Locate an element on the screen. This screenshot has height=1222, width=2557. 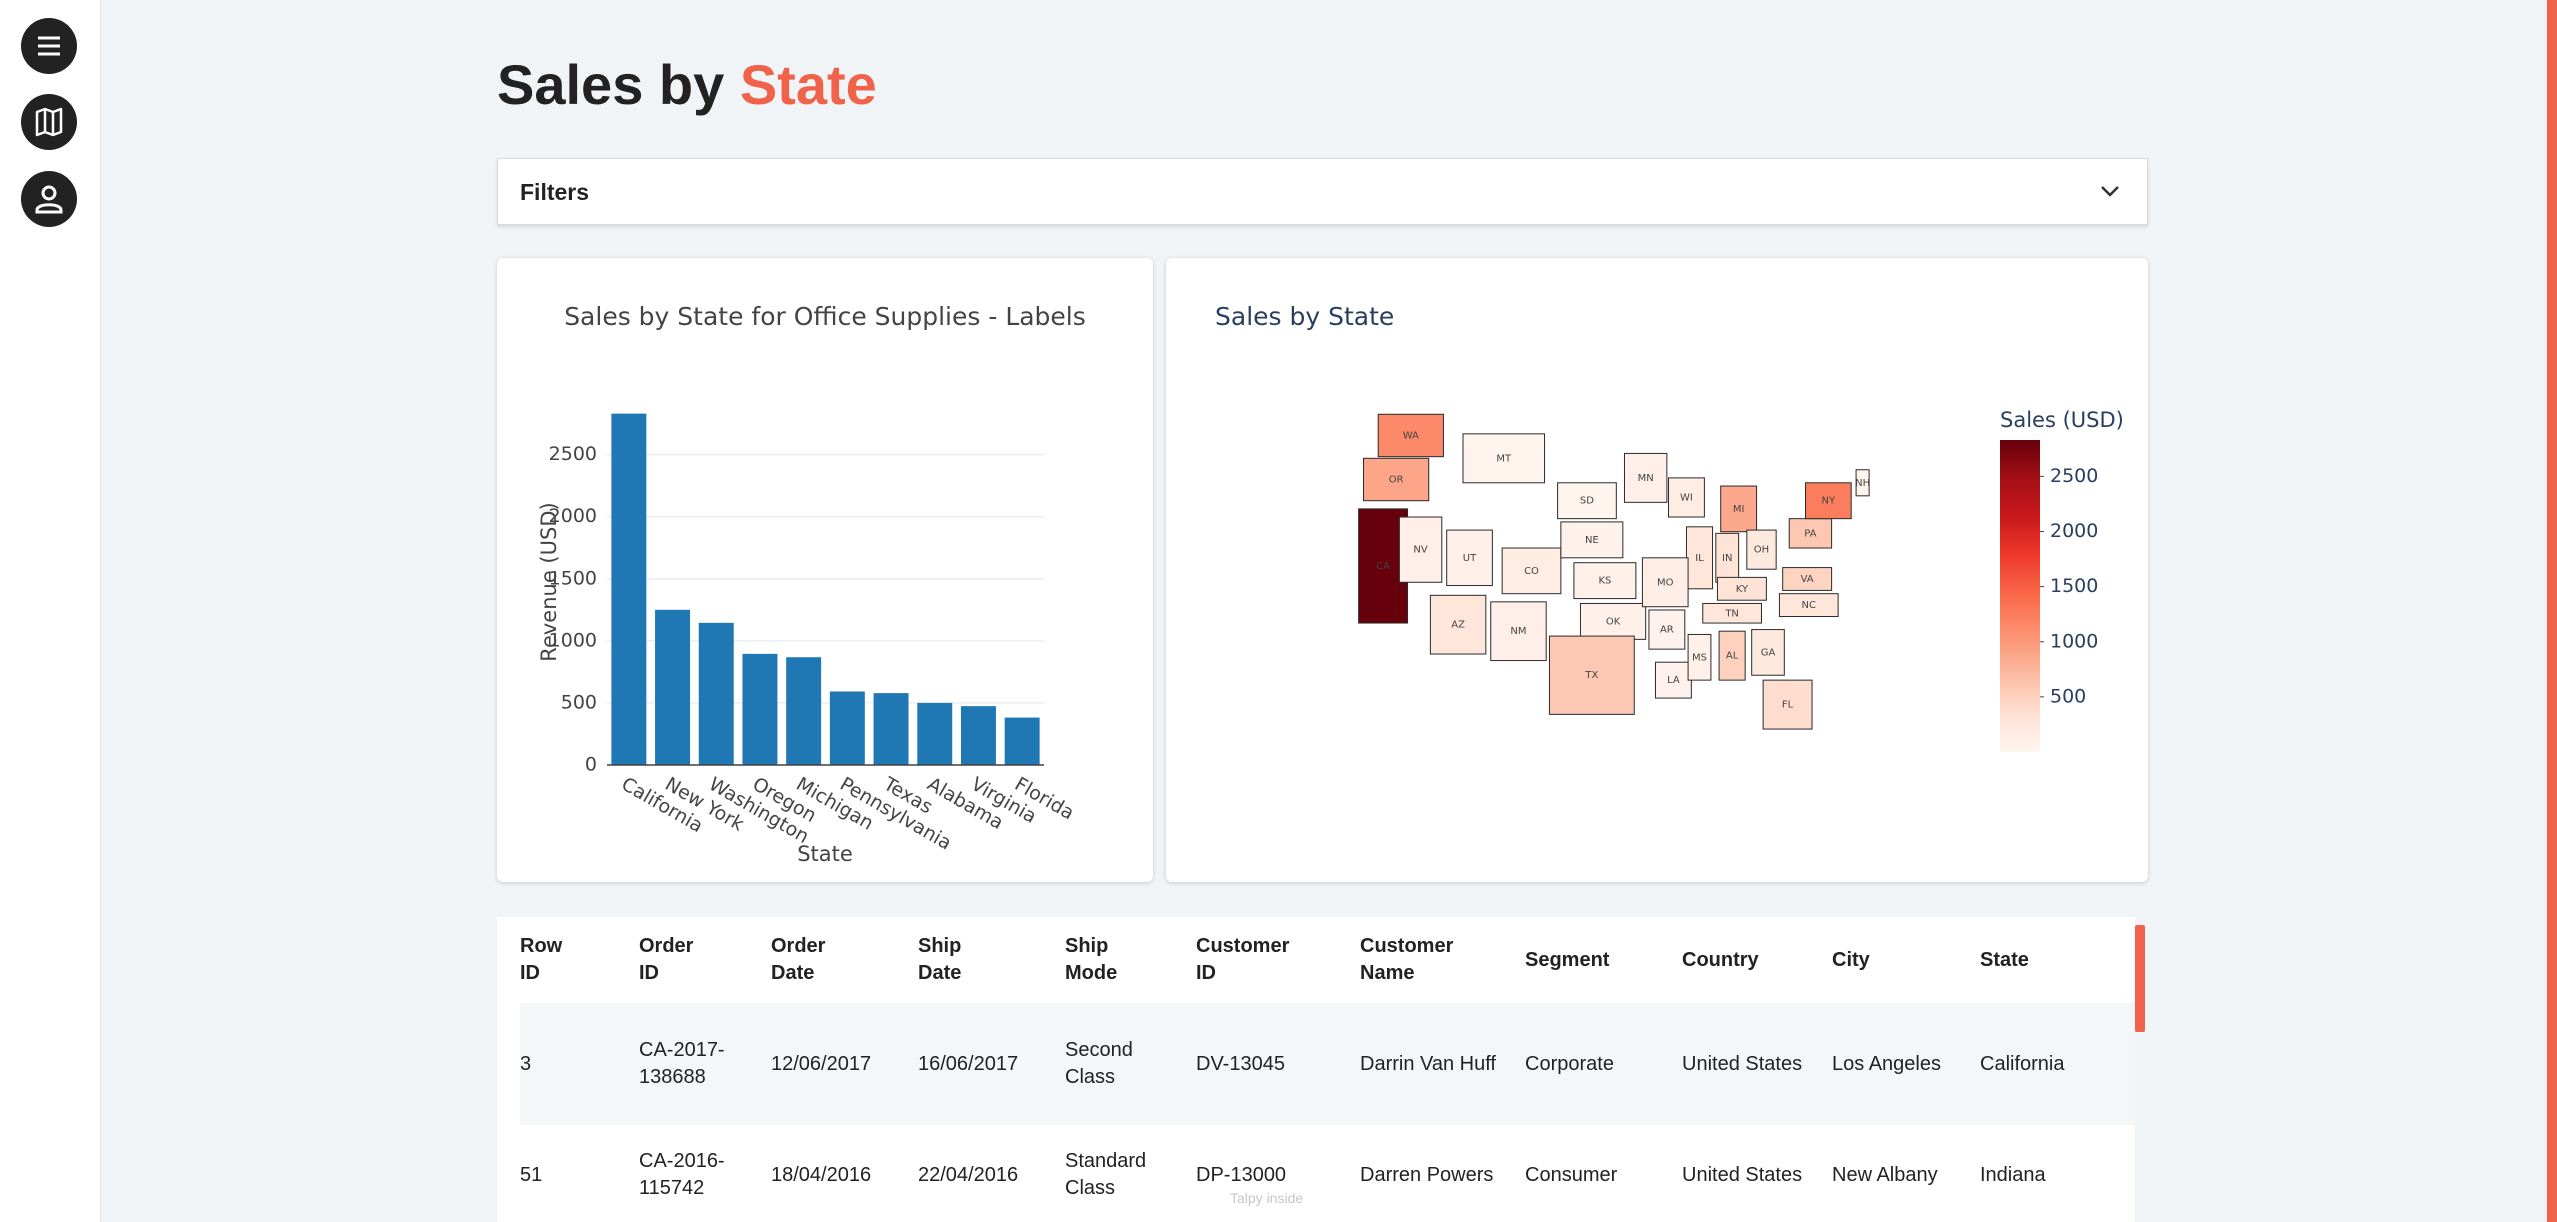
colorbar-tick-label: 1000 is located at coordinates (2074, 641).